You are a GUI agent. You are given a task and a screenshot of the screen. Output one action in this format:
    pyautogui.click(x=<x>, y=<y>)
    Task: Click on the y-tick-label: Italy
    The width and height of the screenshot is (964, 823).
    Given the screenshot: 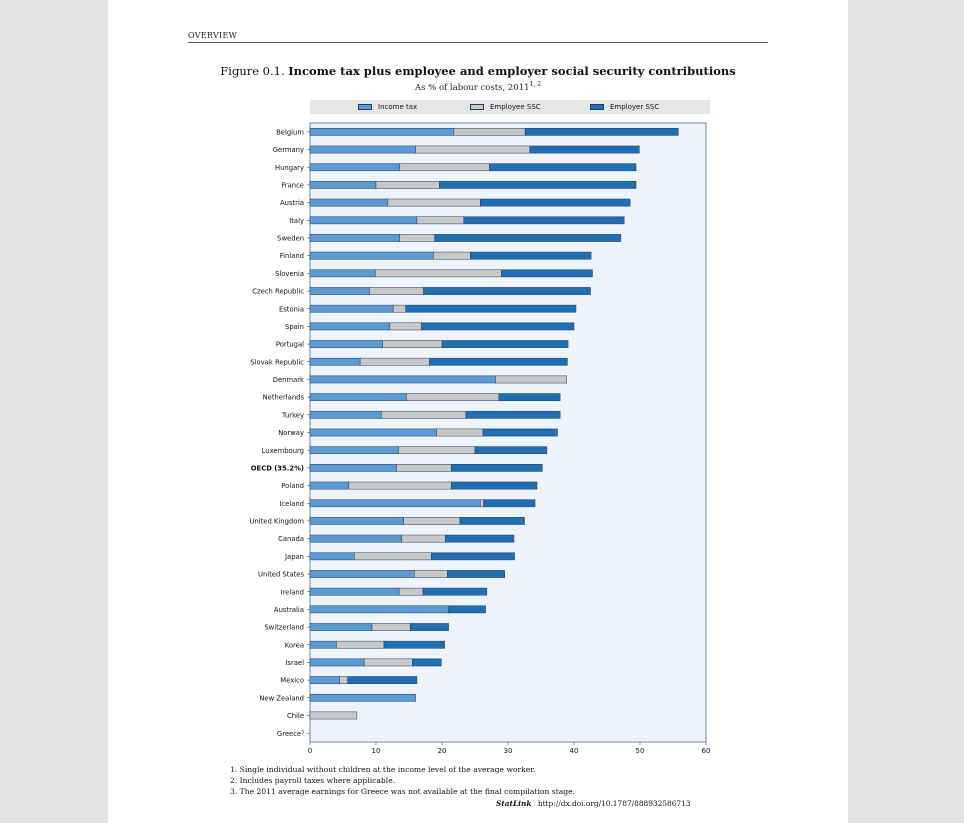 What is the action you would take?
    pyautogui.click(x=296, y=221)
    